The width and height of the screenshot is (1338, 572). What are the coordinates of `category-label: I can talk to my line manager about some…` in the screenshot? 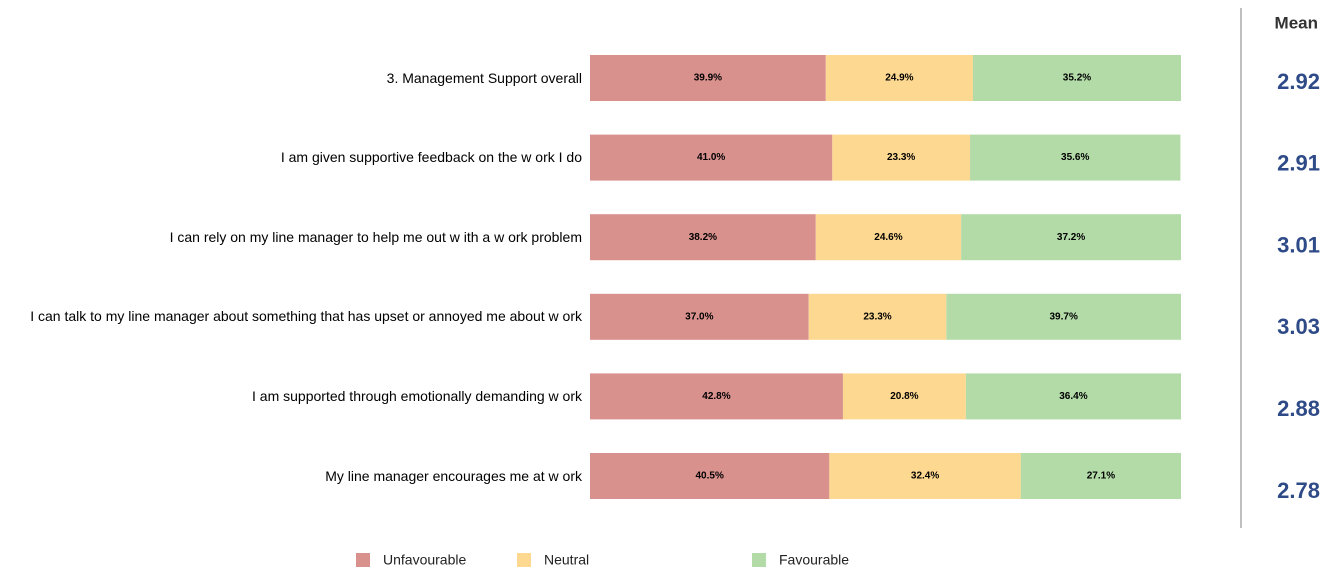 It's located at (306, 316).